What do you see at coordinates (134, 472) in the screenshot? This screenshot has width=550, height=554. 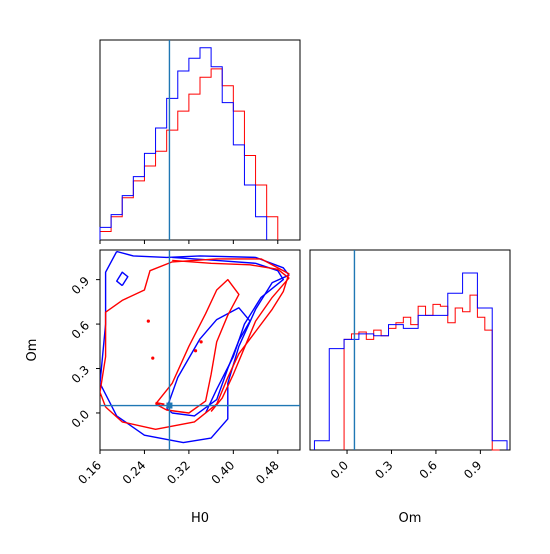 I see `h0-x-tick-label: 0.24` at bounding box center [134, 472].